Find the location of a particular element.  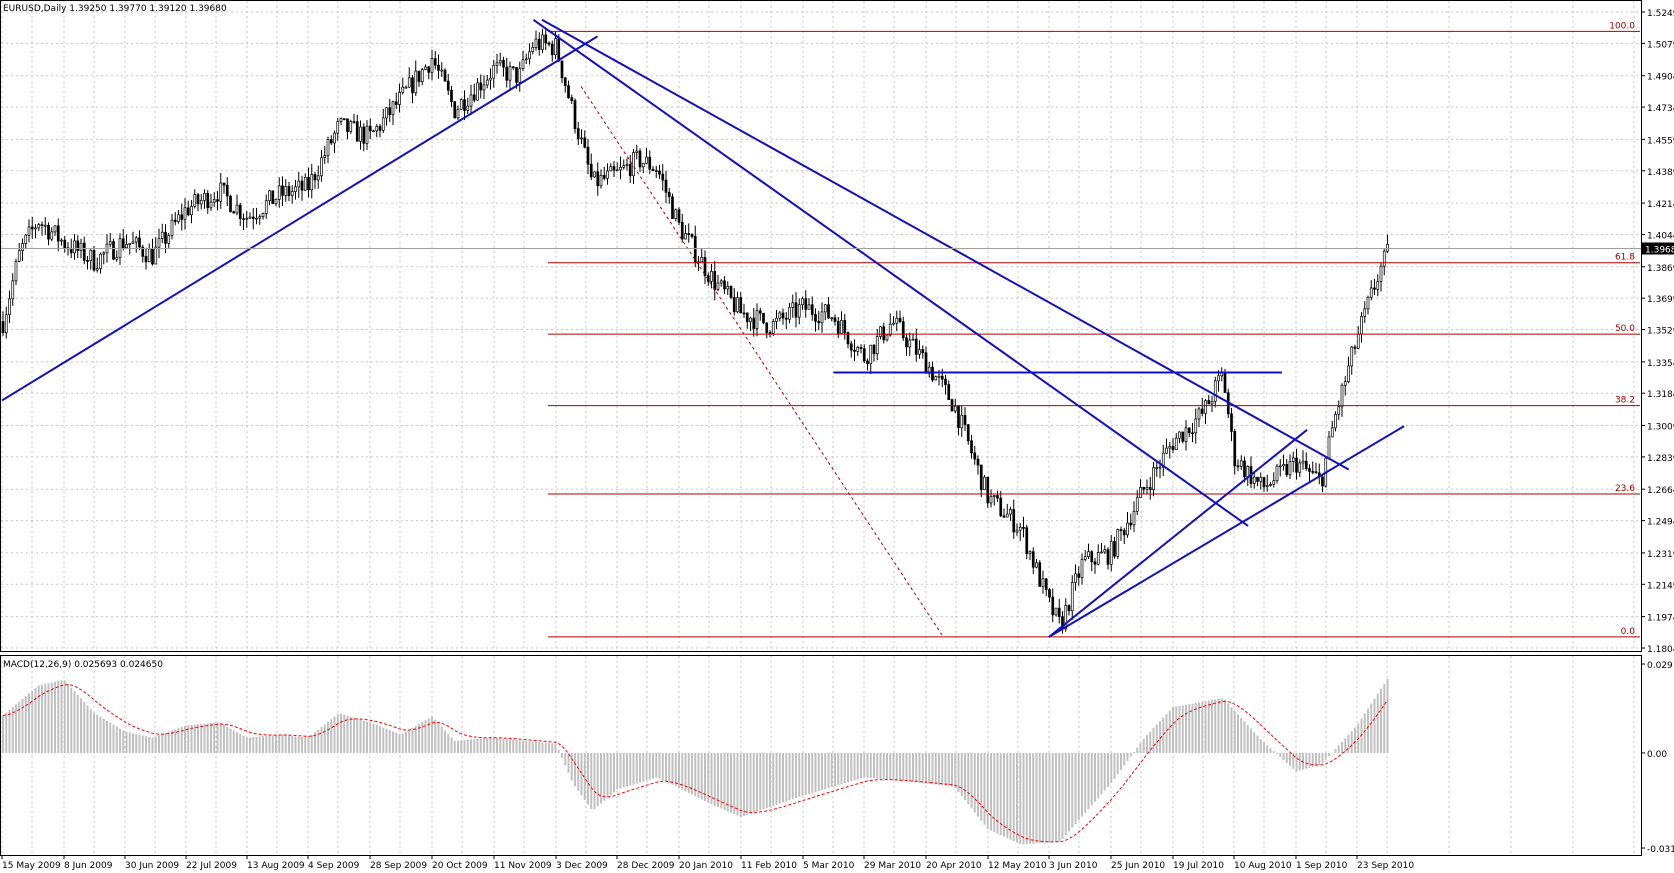

fib-base-line is located at coordinates (761, 361).